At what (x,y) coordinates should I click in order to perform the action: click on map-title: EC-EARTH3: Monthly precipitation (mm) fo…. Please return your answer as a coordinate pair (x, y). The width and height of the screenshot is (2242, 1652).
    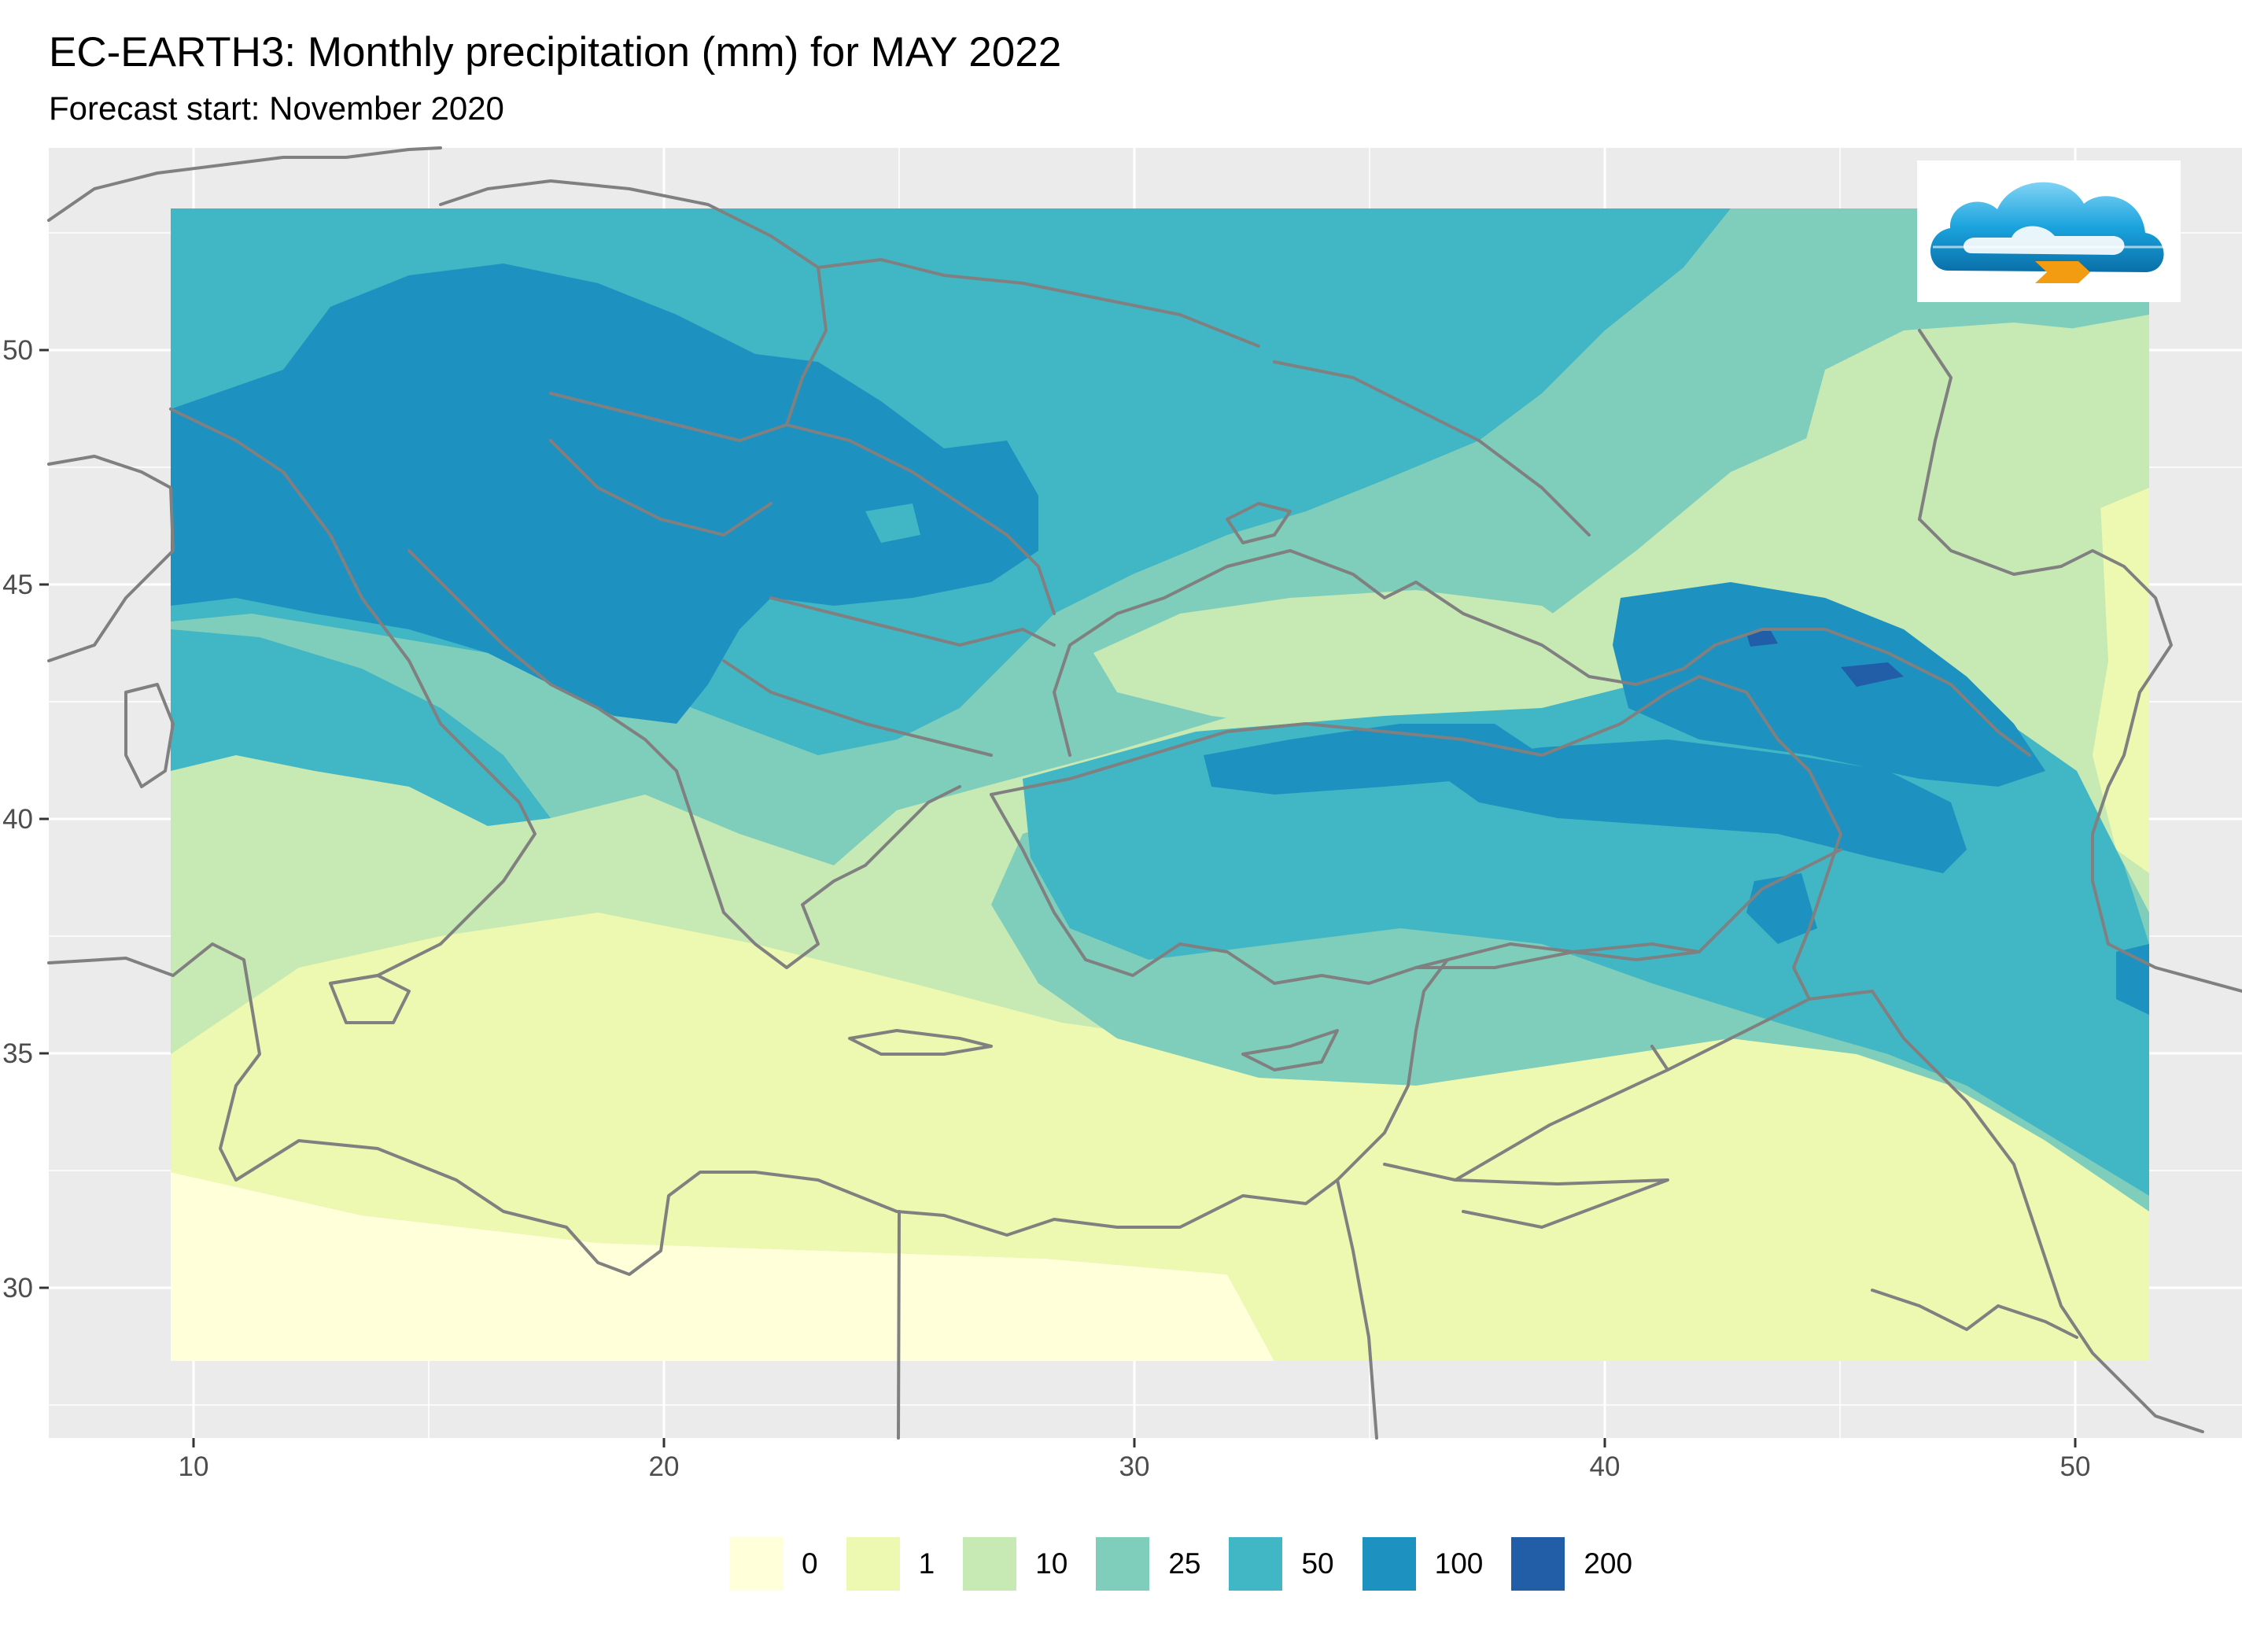
    Looking at the image, I should click on (555, 52).